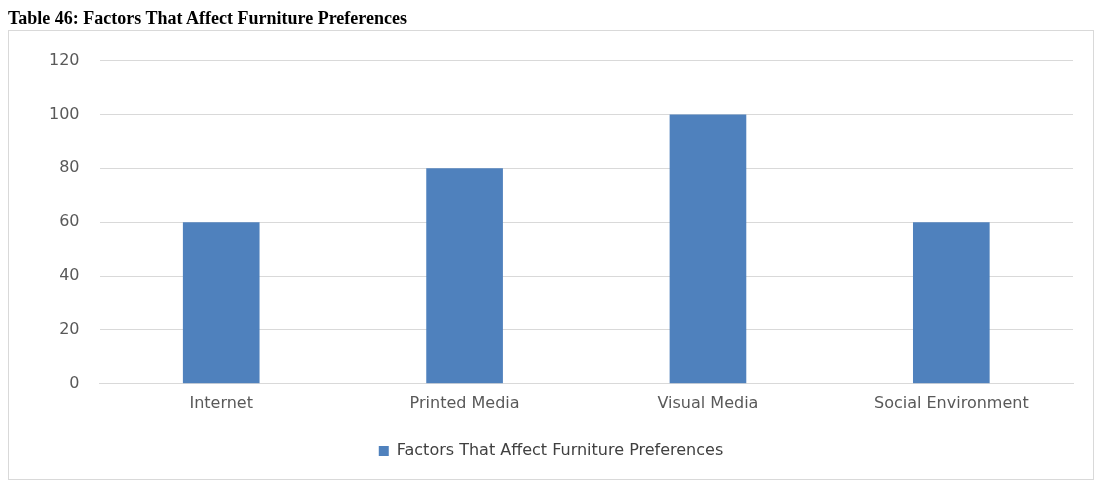 Image resolution: width=1102 pixels, height=488 pixels. What do you see at coordinates (69, 275) in the screenshot?
I see `y-tick-label: 40` at bounding box center [69, 275].